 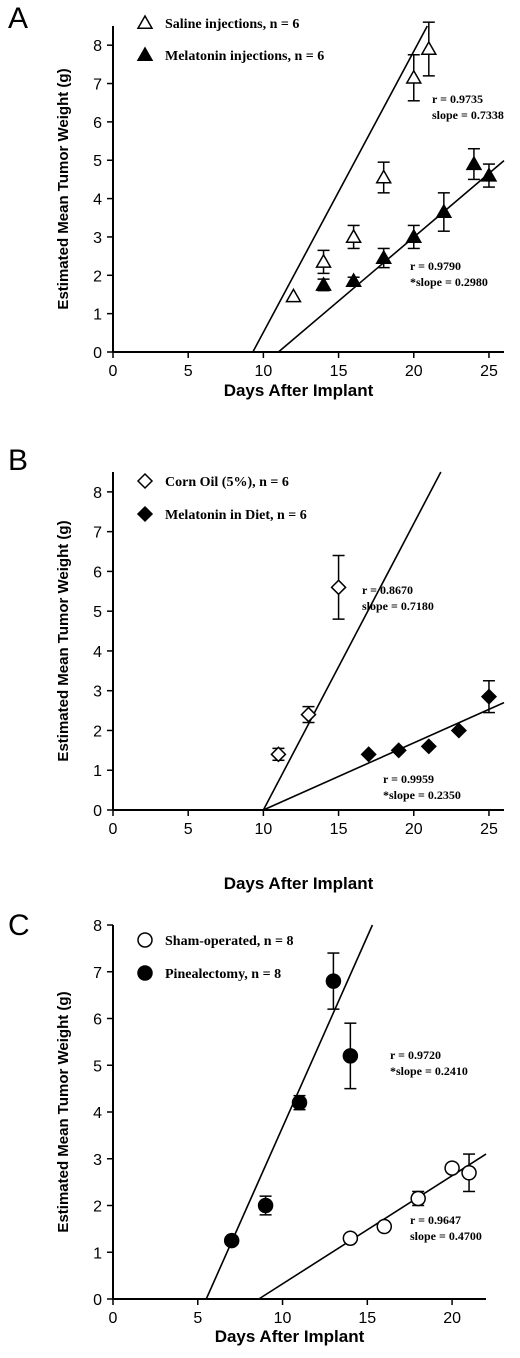 I want to click on fit-annotation: r = 0.9790, so click(x=435, y=266).